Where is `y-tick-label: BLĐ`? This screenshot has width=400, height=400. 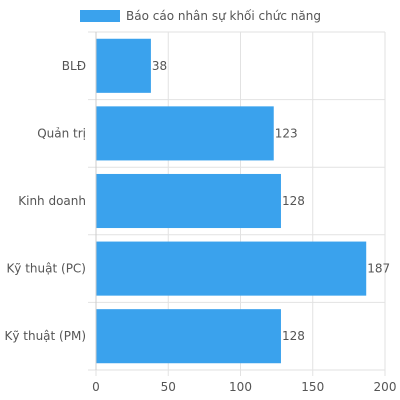 y-tick-label: BLĐ is located at coordinates (74, 66).